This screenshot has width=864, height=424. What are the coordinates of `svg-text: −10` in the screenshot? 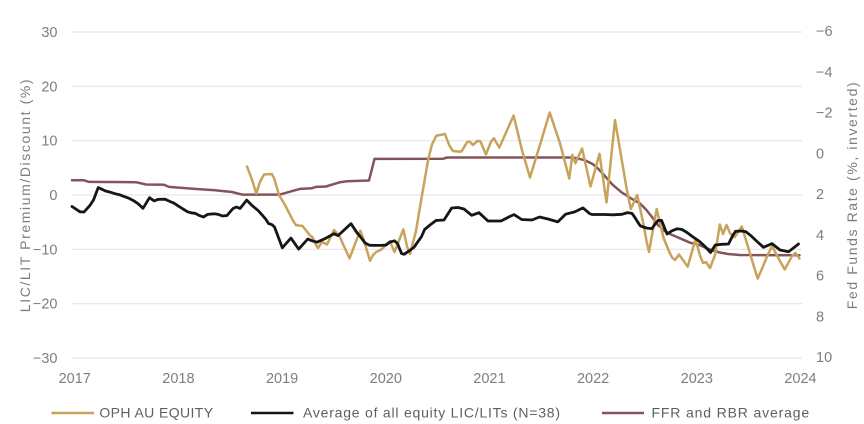 It's located at (45, 250).